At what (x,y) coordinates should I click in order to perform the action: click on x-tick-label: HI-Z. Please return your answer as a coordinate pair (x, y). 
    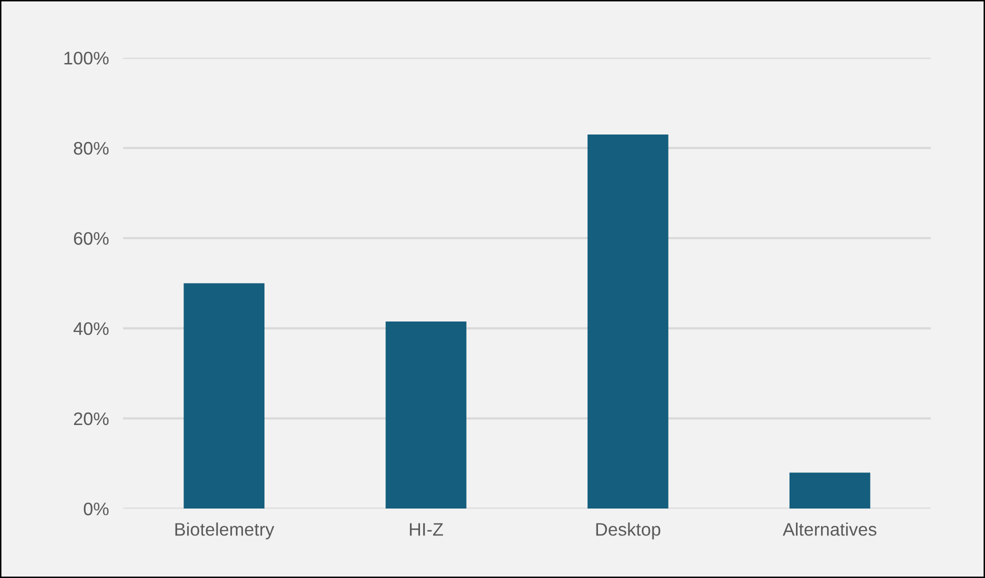
    Looking at the image, I should click on (426, 529).